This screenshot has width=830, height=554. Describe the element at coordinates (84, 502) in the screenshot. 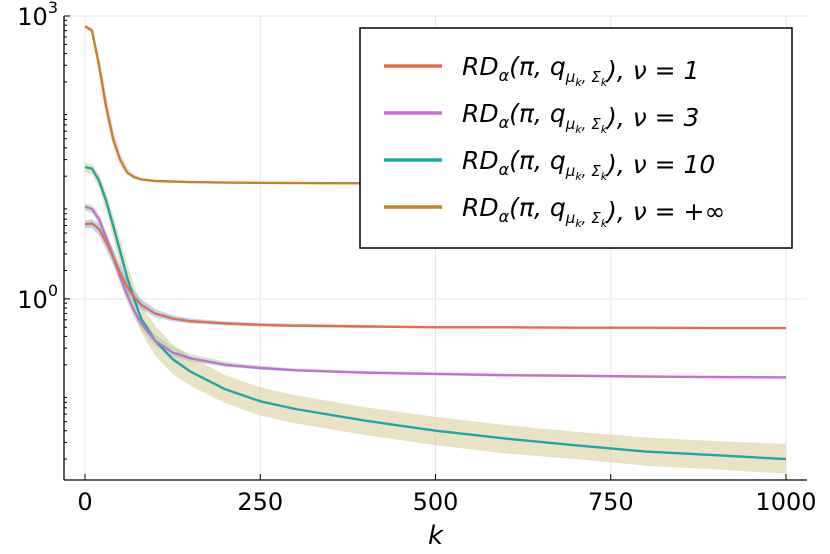

I see `x-tick-label: 0` at that location.